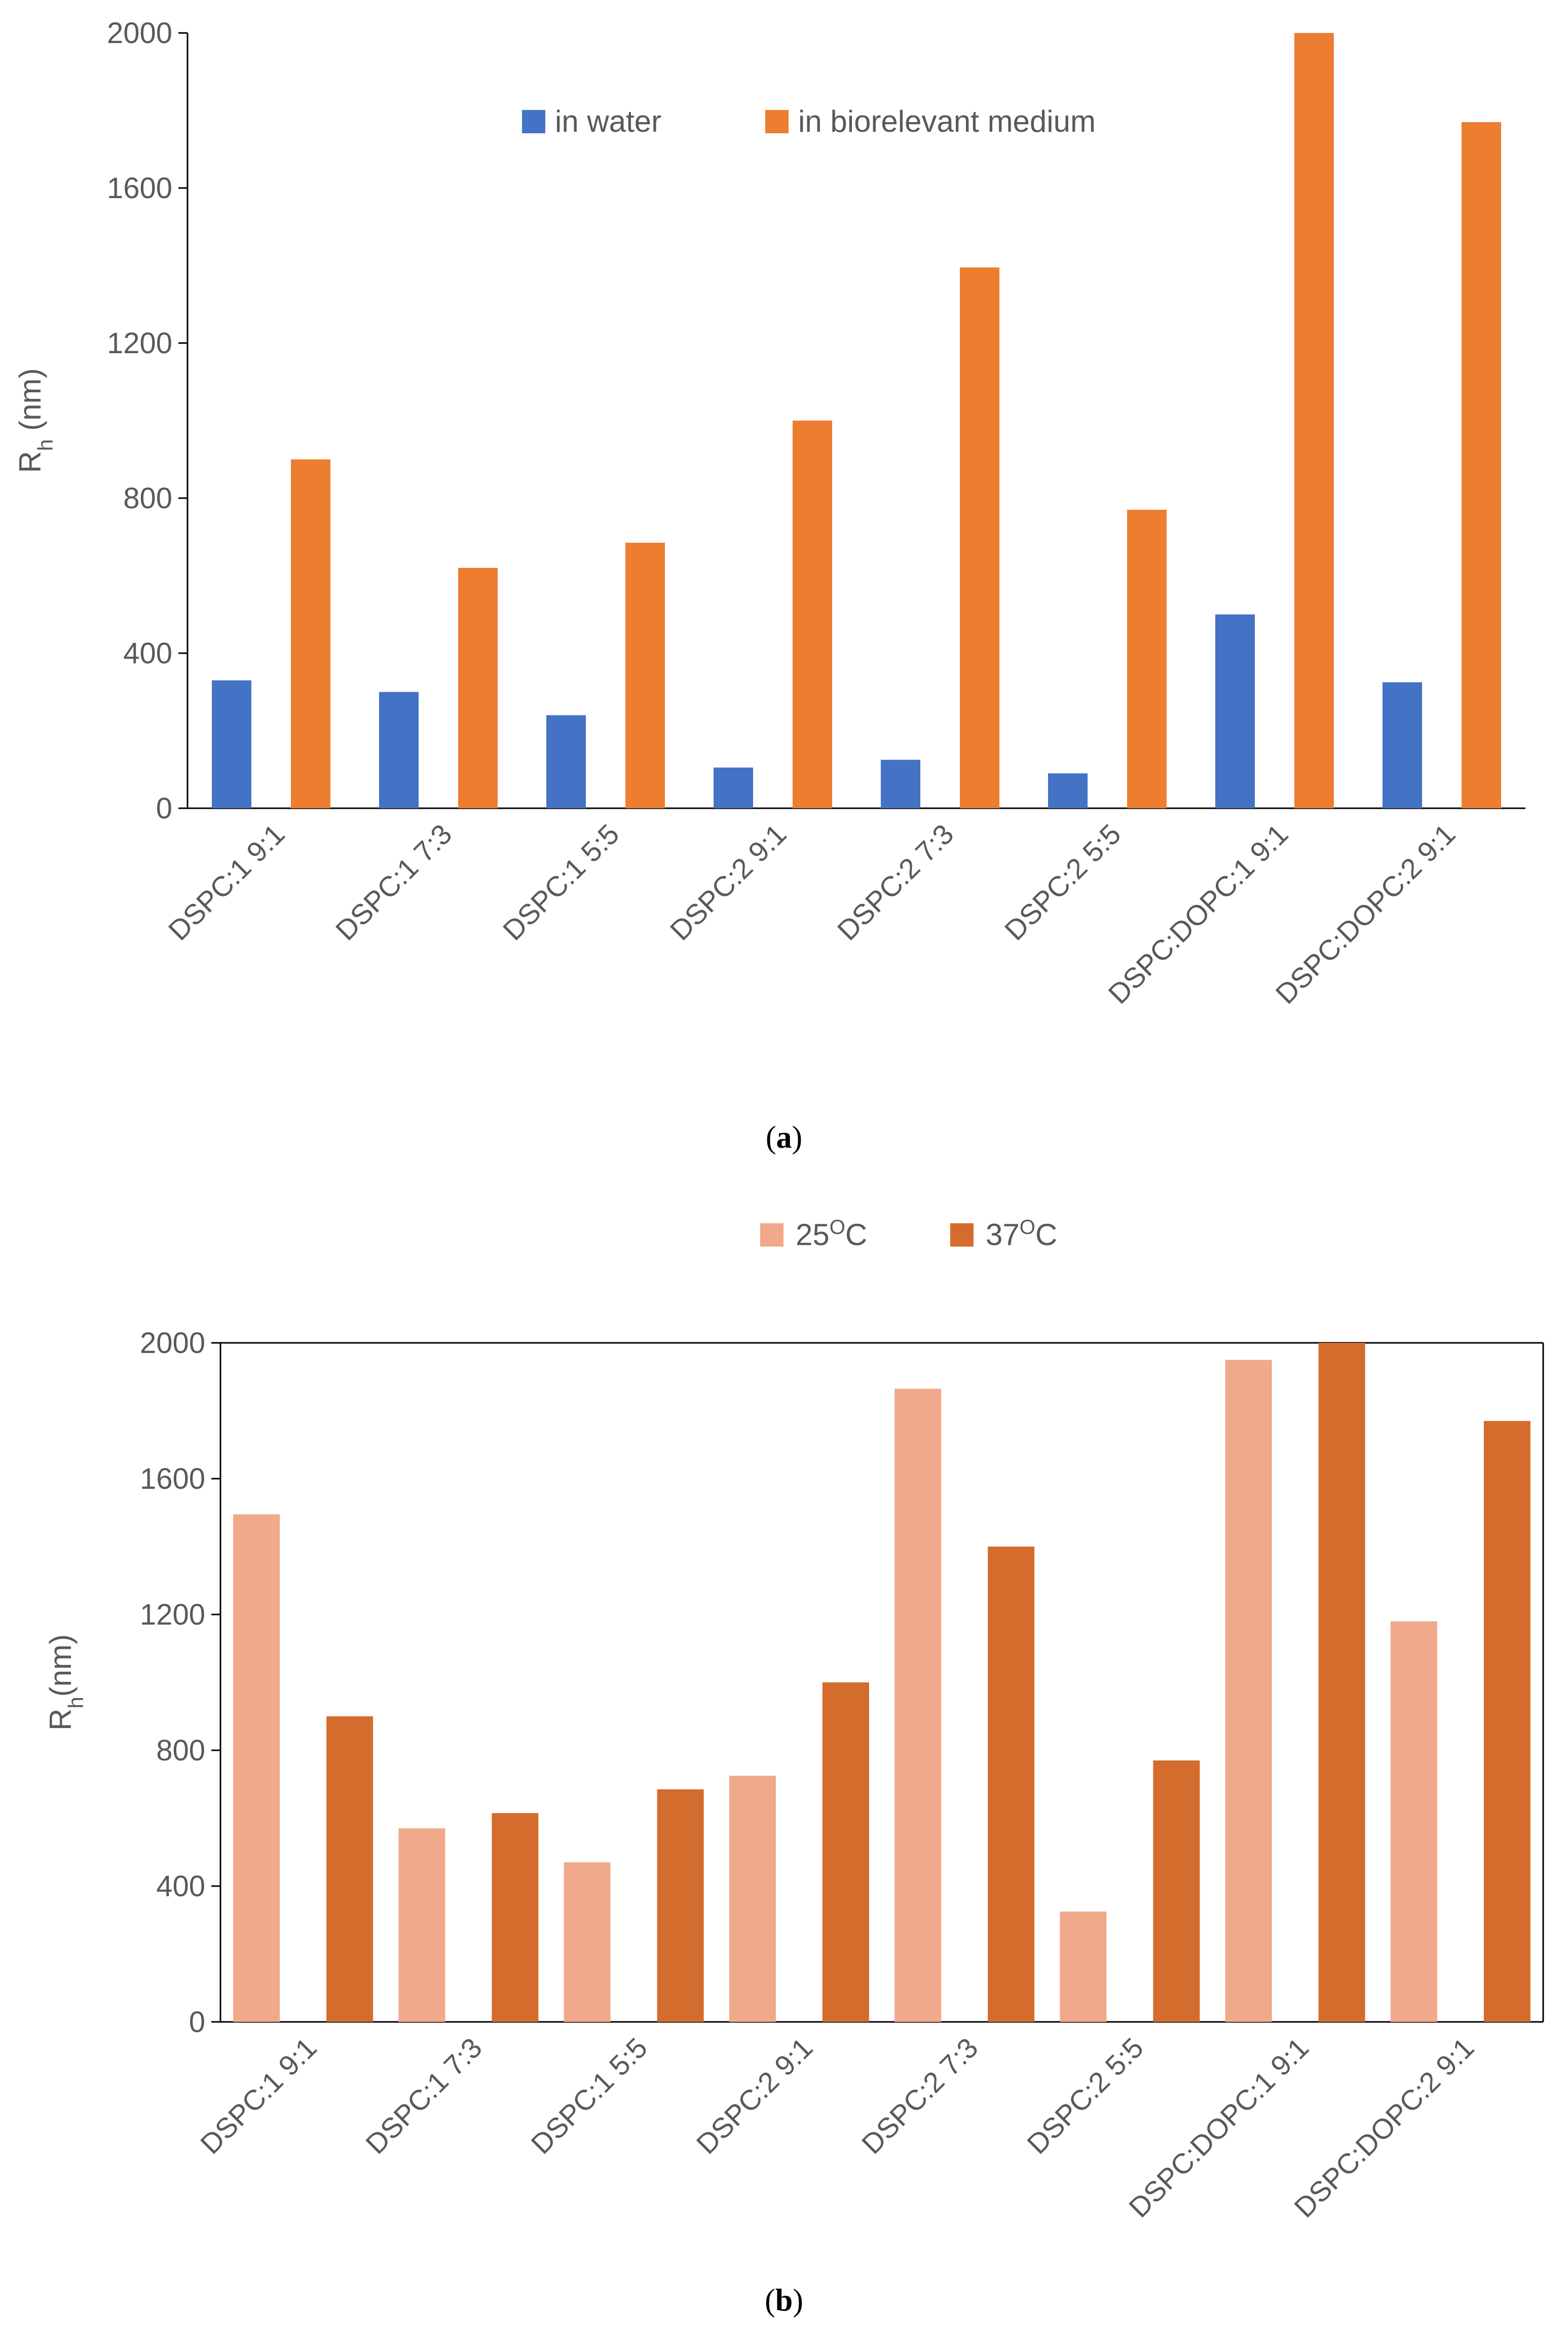  Describe the element at coordinates (172, 1478) in the screenshot. I see `panel-b-y-tick-label: 1600` at that location.